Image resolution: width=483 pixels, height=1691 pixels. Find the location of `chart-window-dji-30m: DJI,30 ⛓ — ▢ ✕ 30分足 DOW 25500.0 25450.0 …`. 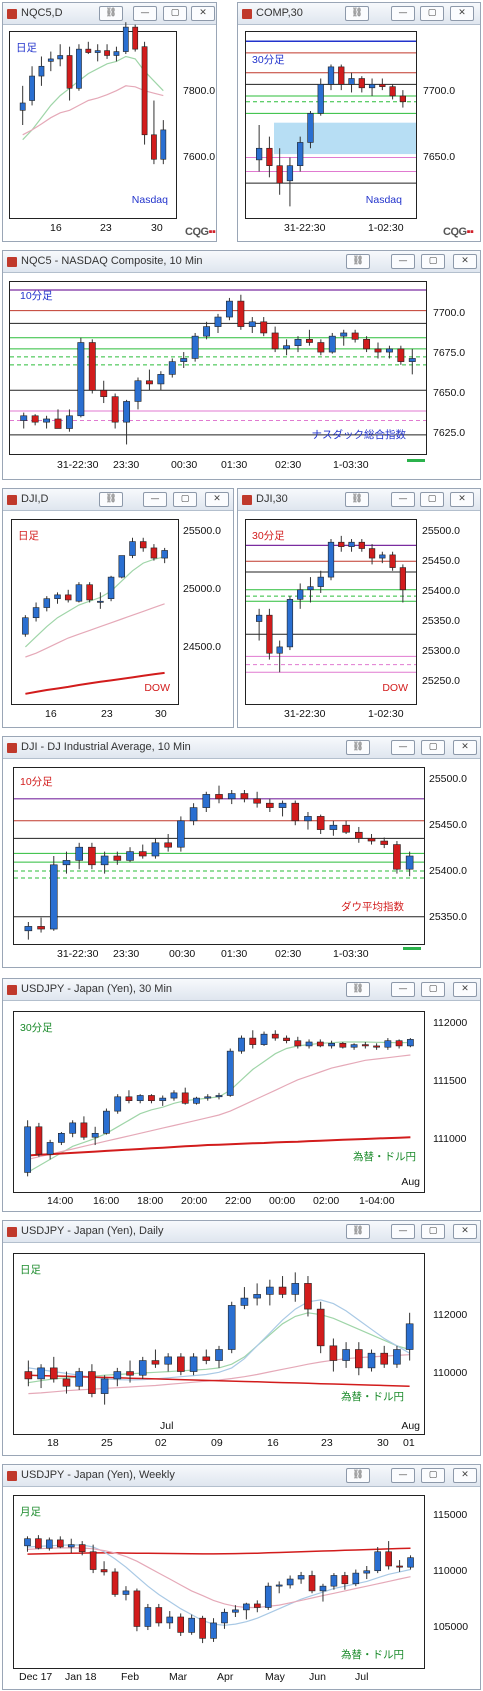

chart-window-dji-30m: DJI,30 ⛓ — ▢ ✕ 30分足 DOW 25500.0 25450.0 … is located at coordinates (359, 608).